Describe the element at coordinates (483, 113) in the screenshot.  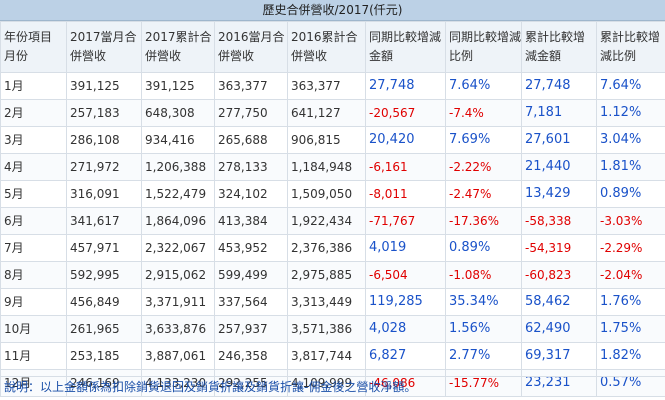
I see `cell-yoy-percent: -7.4%` at that location.